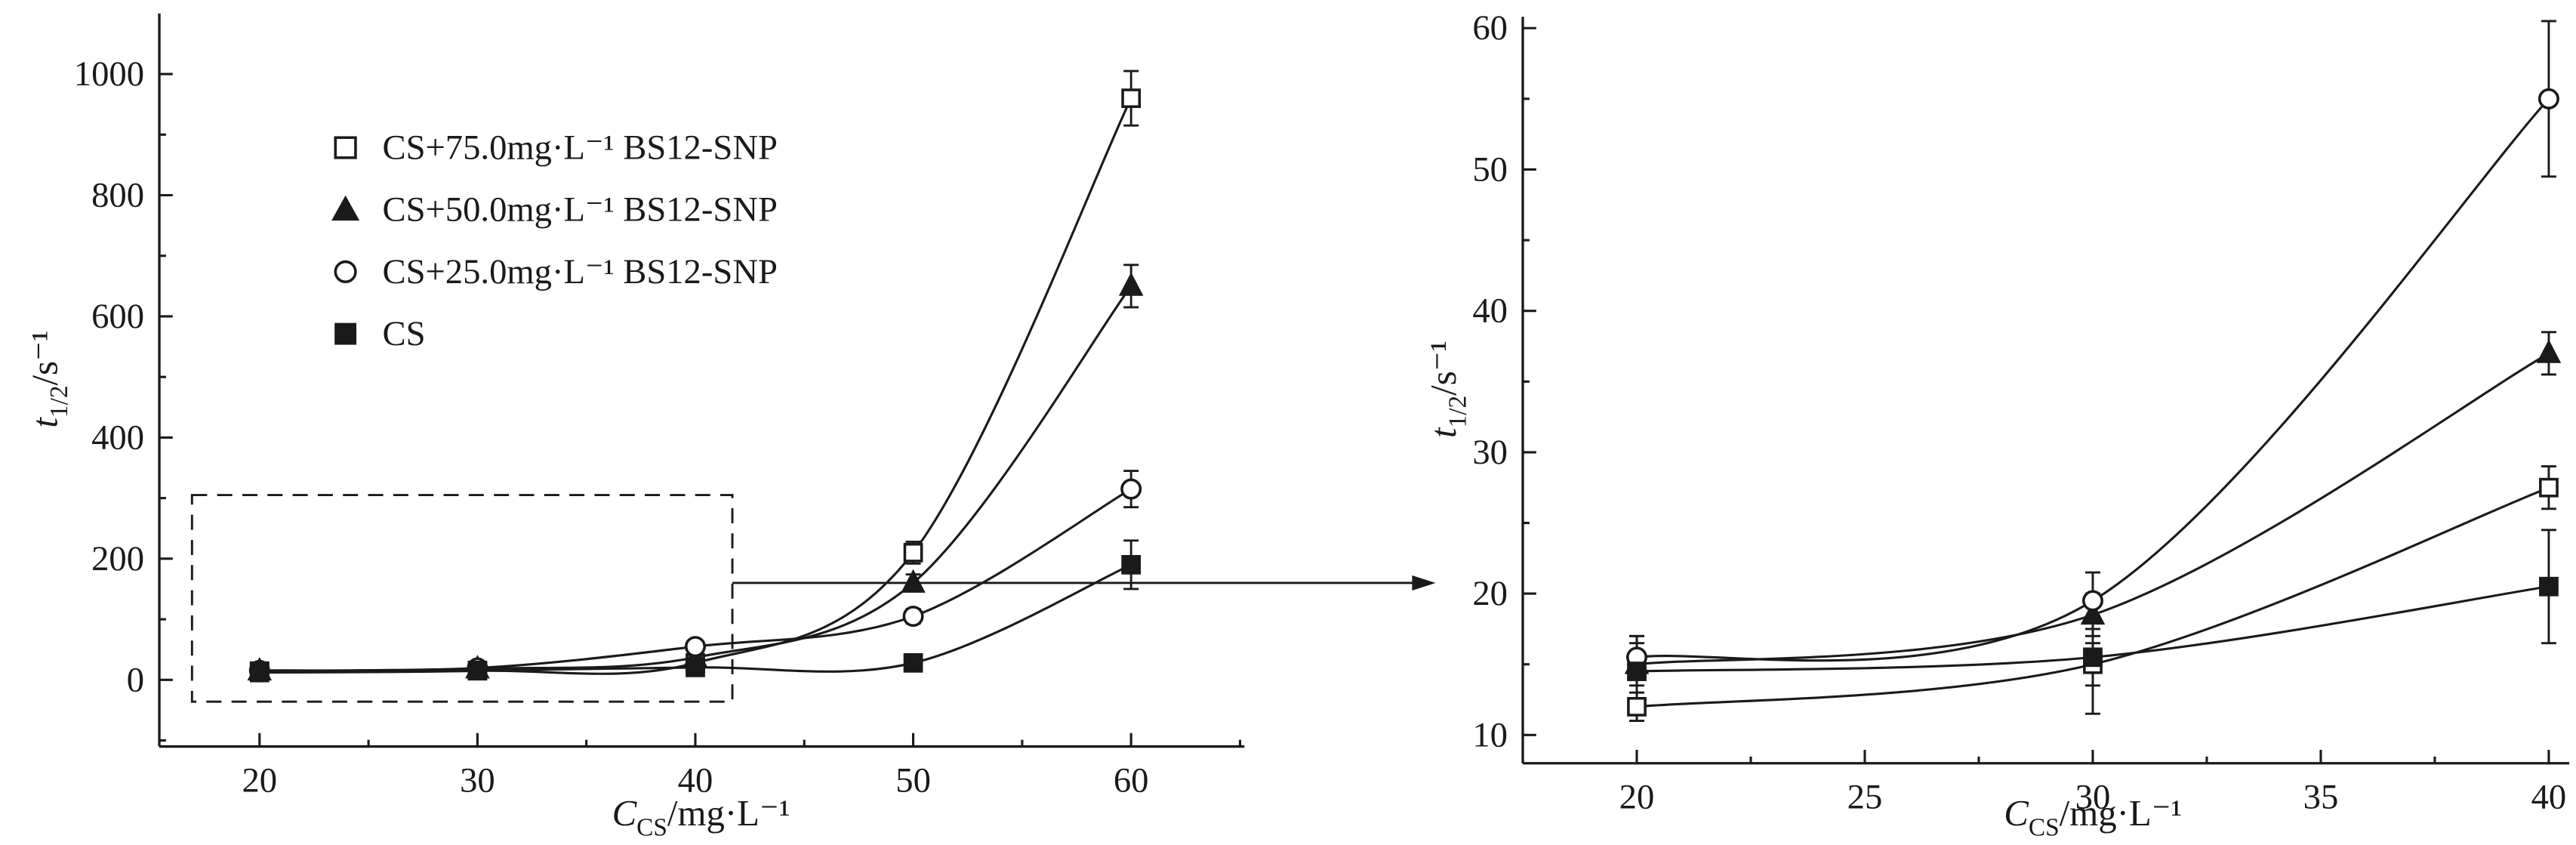 Image resolution: width=2576 pixels, height=845 pixels. Describe the element at coordinates (1490, 734) in the screenshot. I see `y-tick-label: 10` at that location.